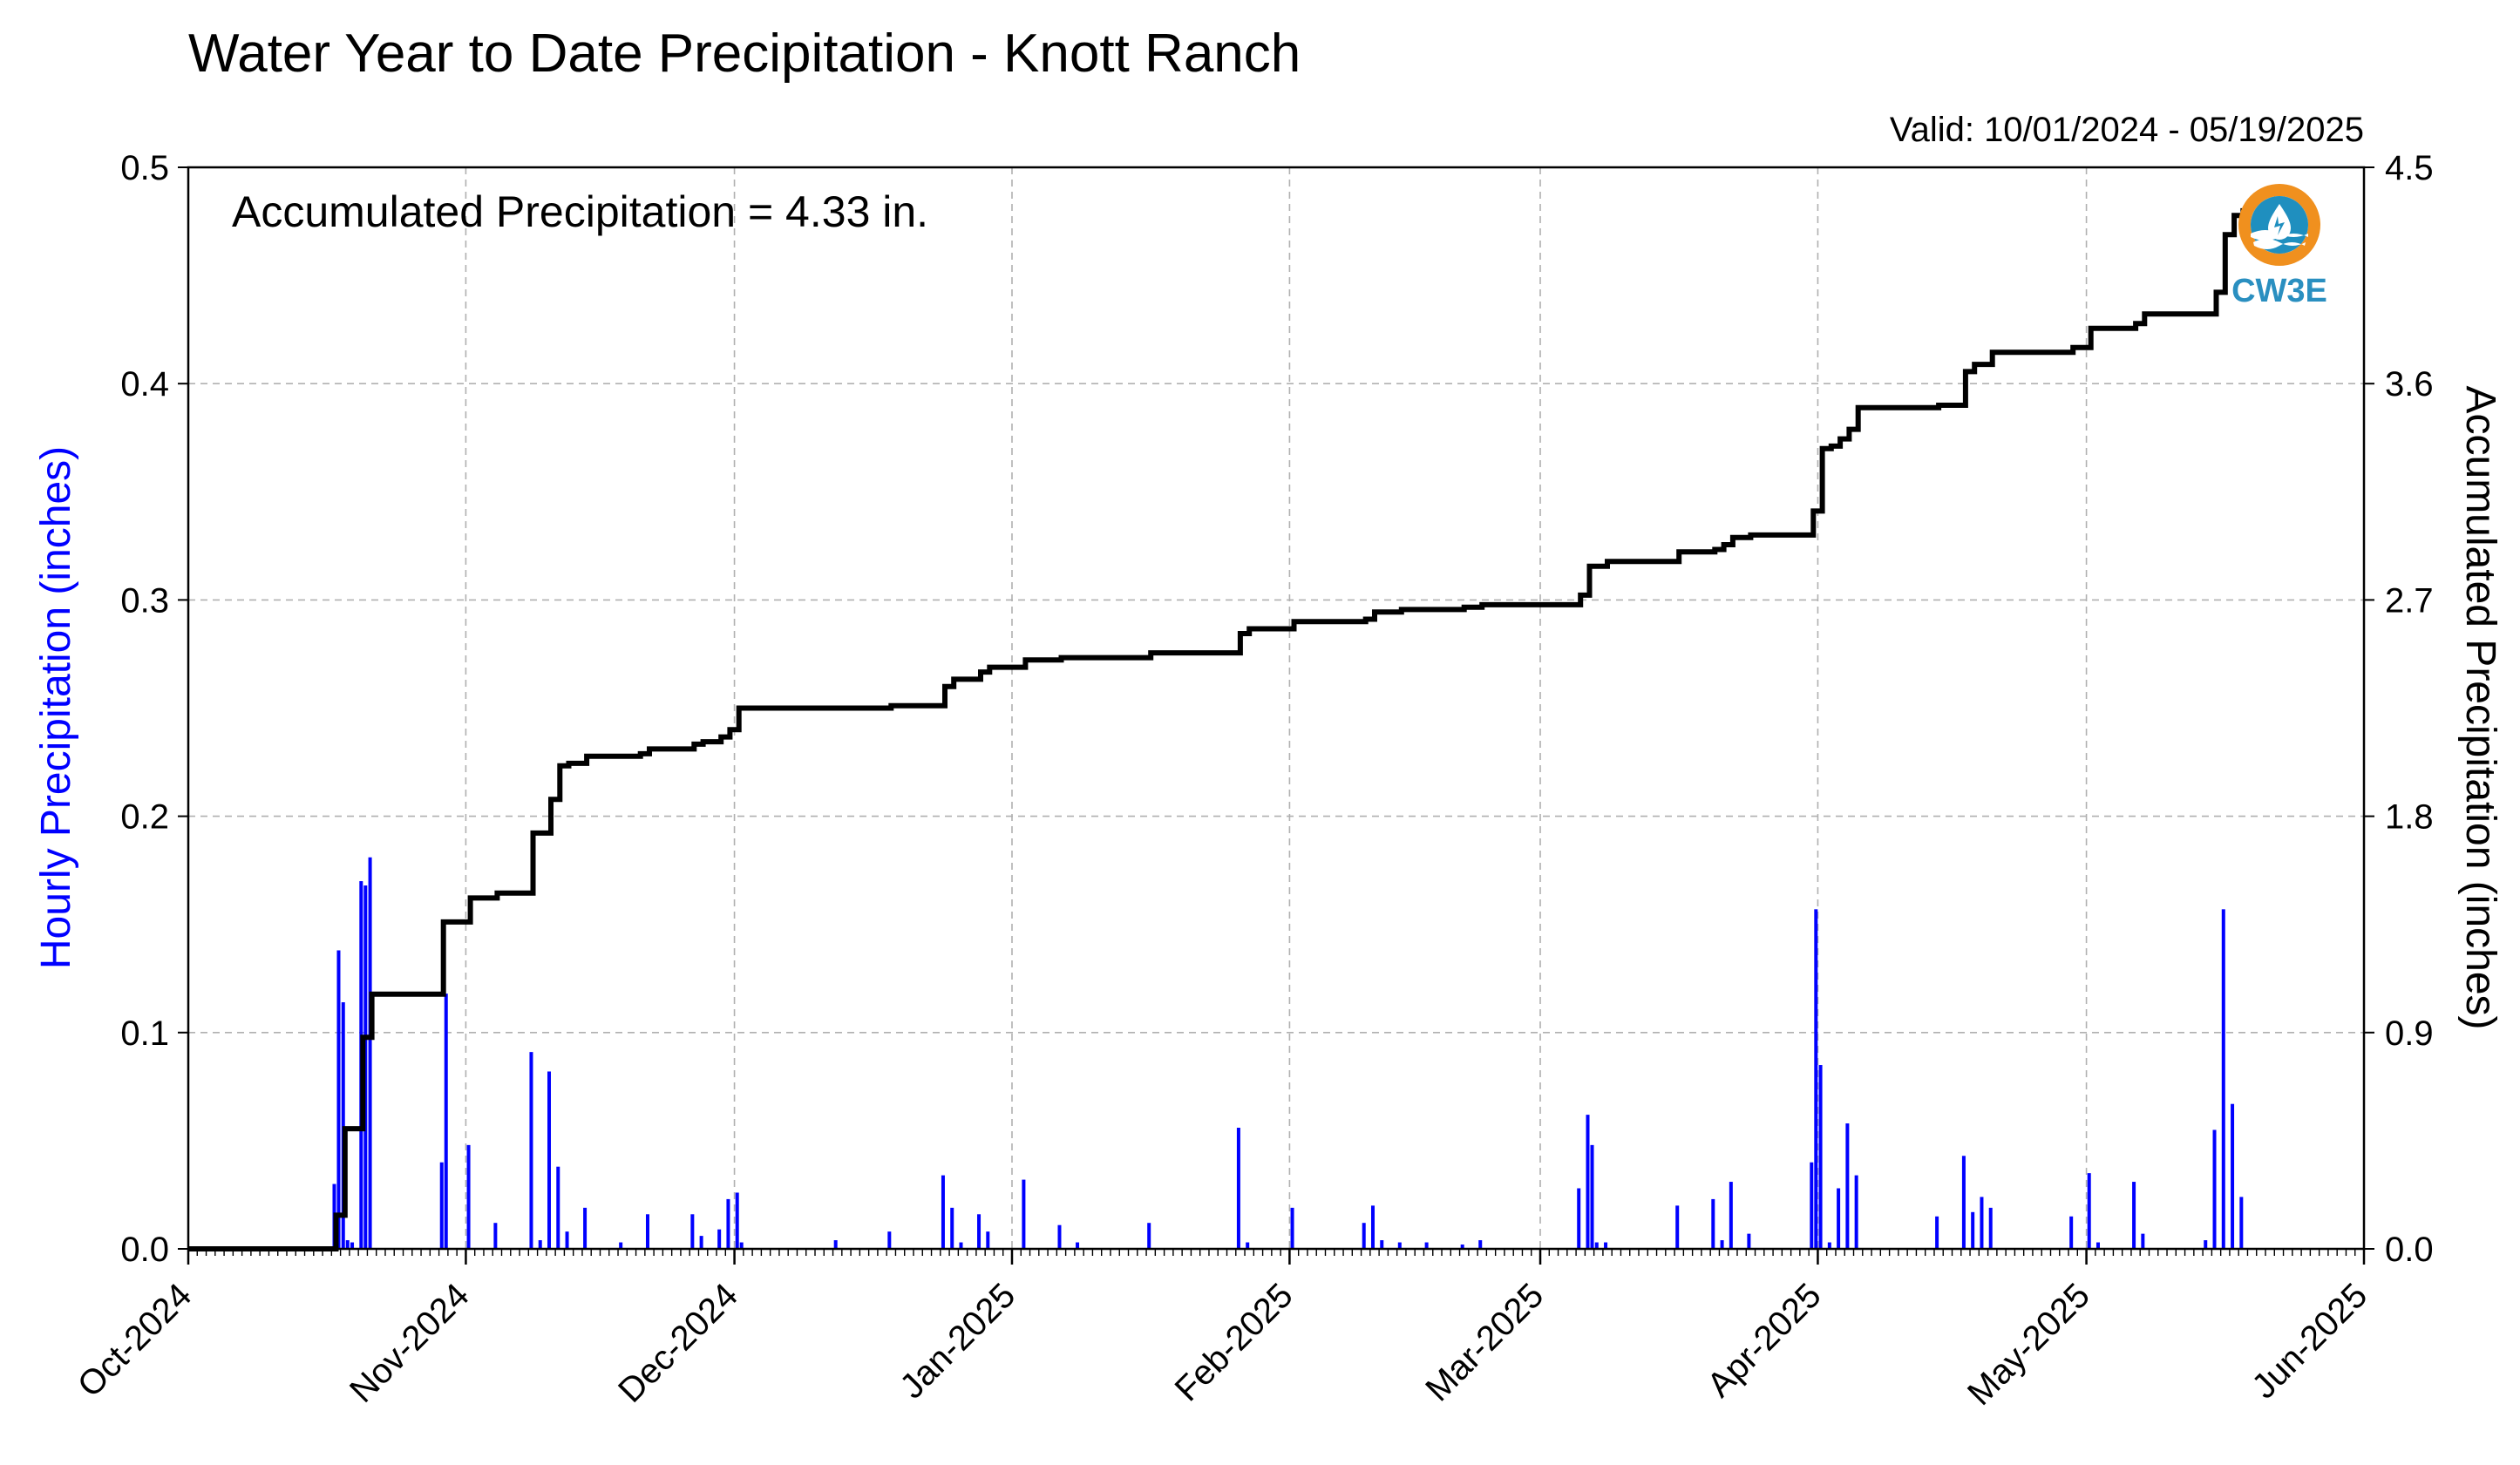 The image size is (2520, 1465). I want to click on valid-date-range: Valid: 10/01/2024 - 05/19/2025, so click(2127, 130).